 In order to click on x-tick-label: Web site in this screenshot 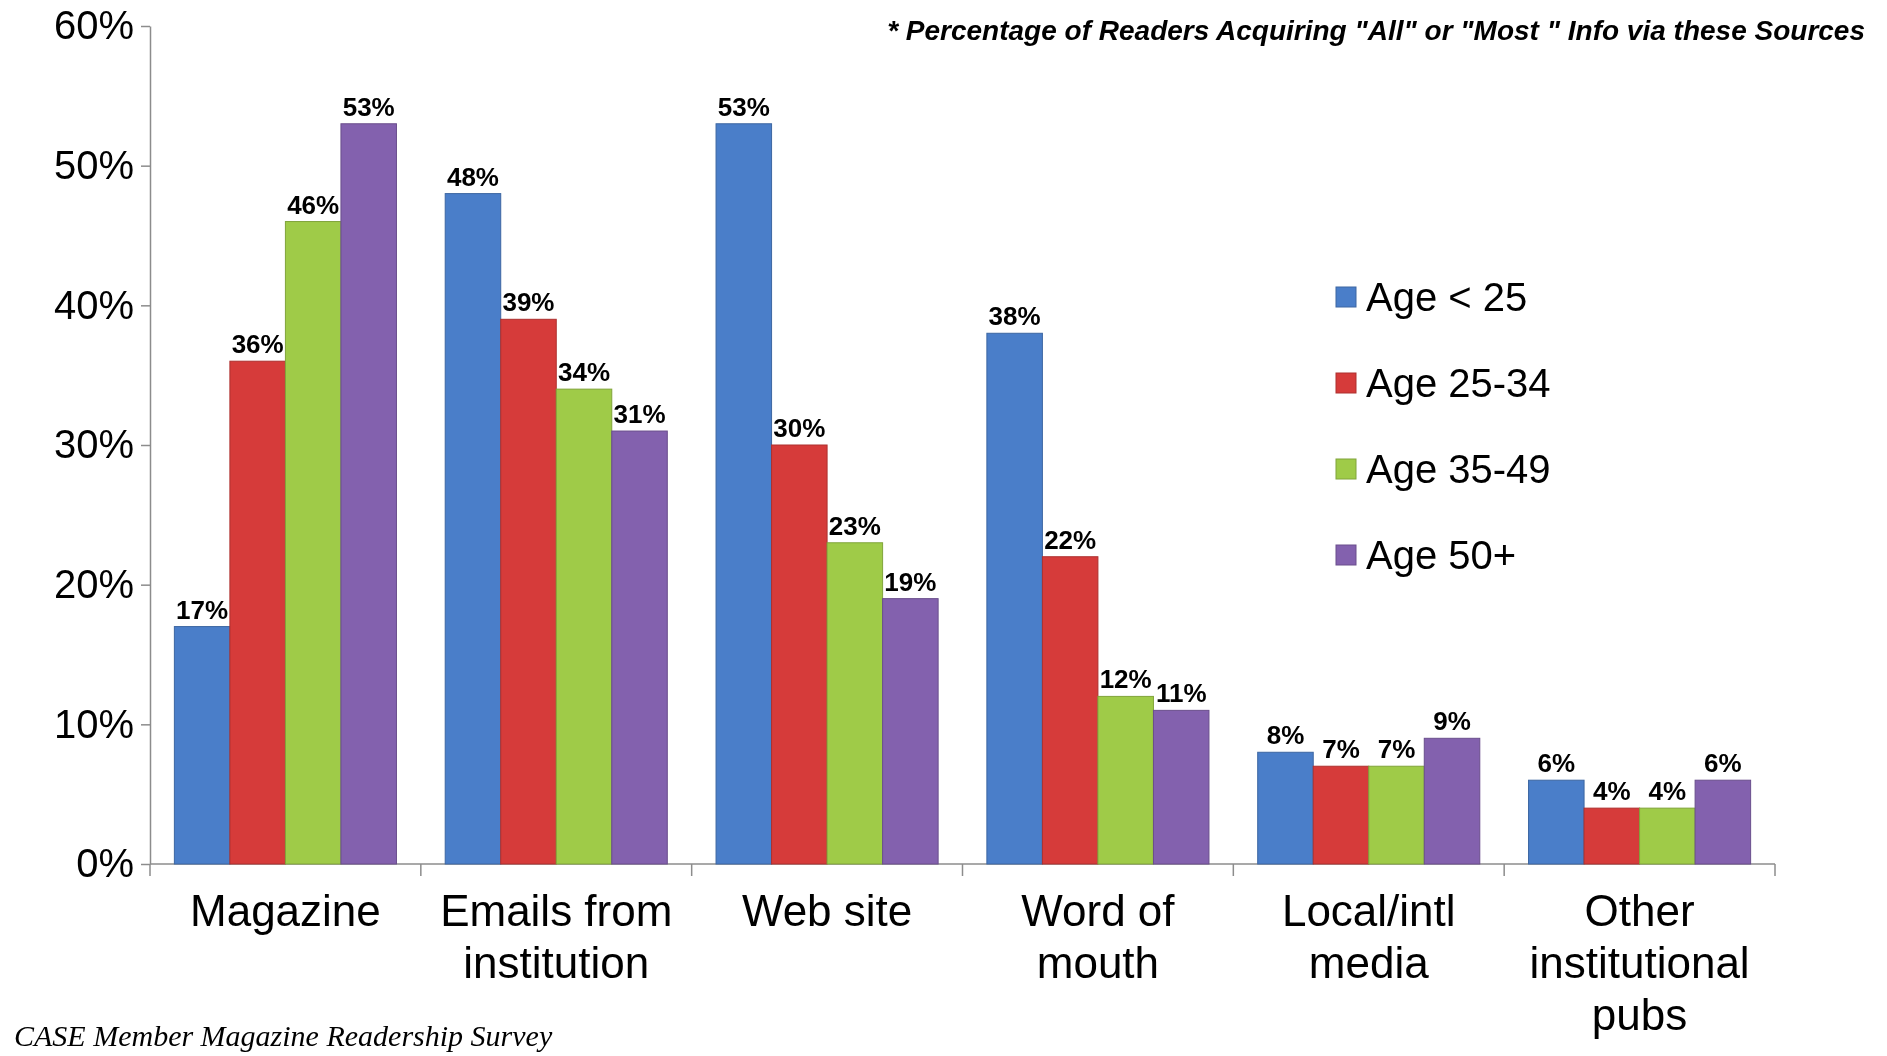, I will do `click(827, 910)`.